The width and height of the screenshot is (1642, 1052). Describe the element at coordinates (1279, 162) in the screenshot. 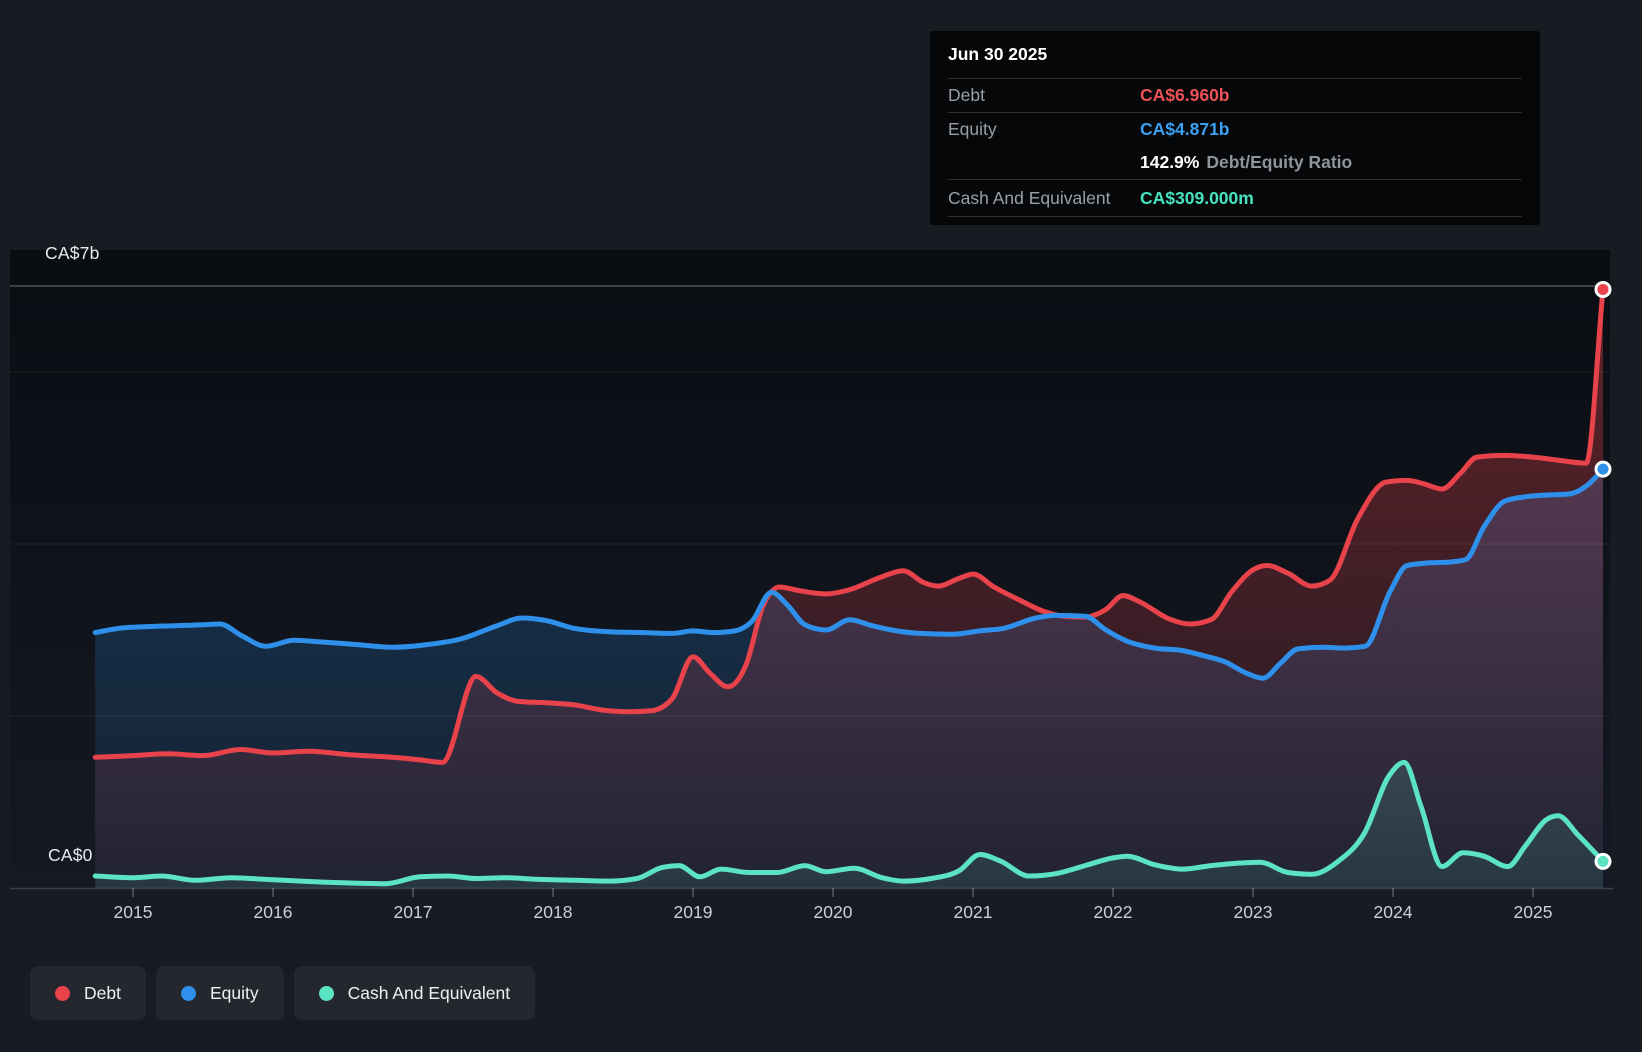

I see `tooltip-ratio-label: Debt/Equity Ratio` at that location.